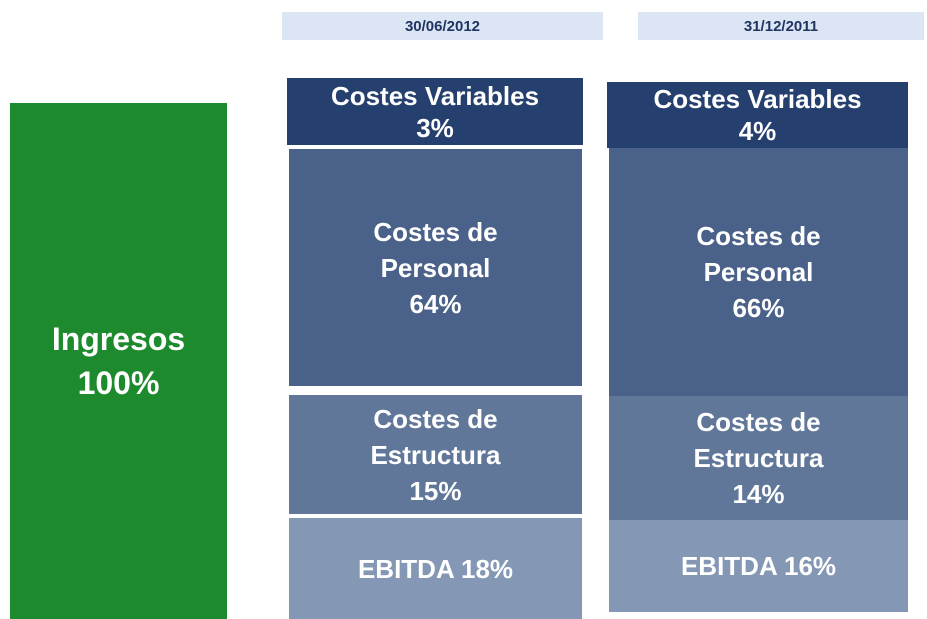 Image resolution: width=927 pixels, height=619 pixels. What do you see at coordinates (758, 494) in the screenshot?
I see `label: 14%` at bounding box center [758, 494].